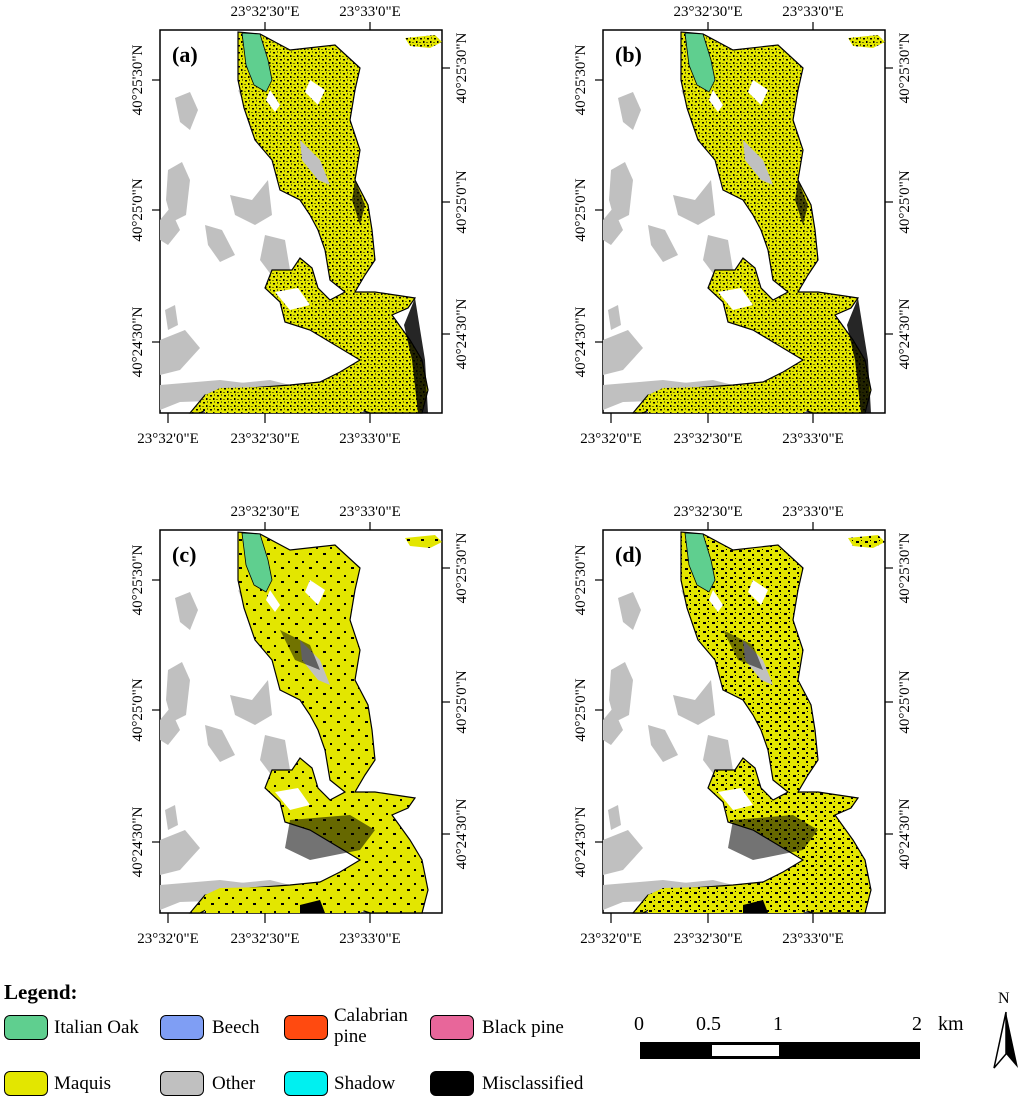 The width and height of the screenshot is (1024, 1098). What do you see at coordinates (1005, 1040) in the screenshot?
I see `north-arrow-icon` at bounding box center [1005, 1040].